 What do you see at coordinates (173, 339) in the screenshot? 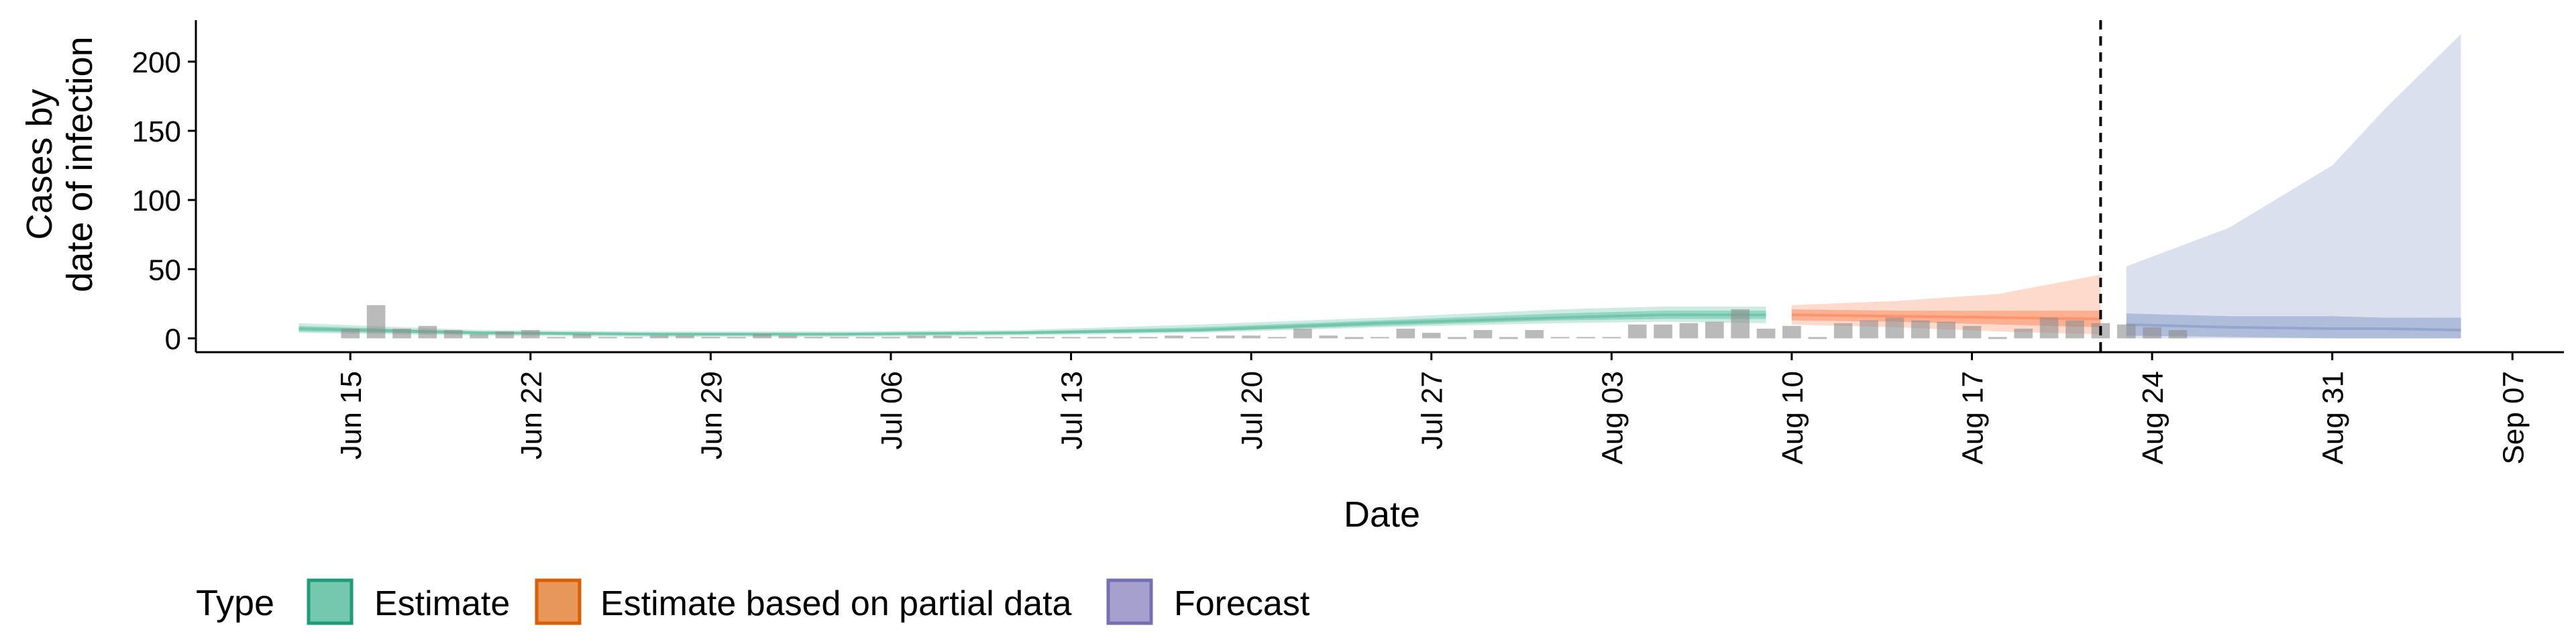
I see `y-tick-label: 0` at bounding box center [173, 339].